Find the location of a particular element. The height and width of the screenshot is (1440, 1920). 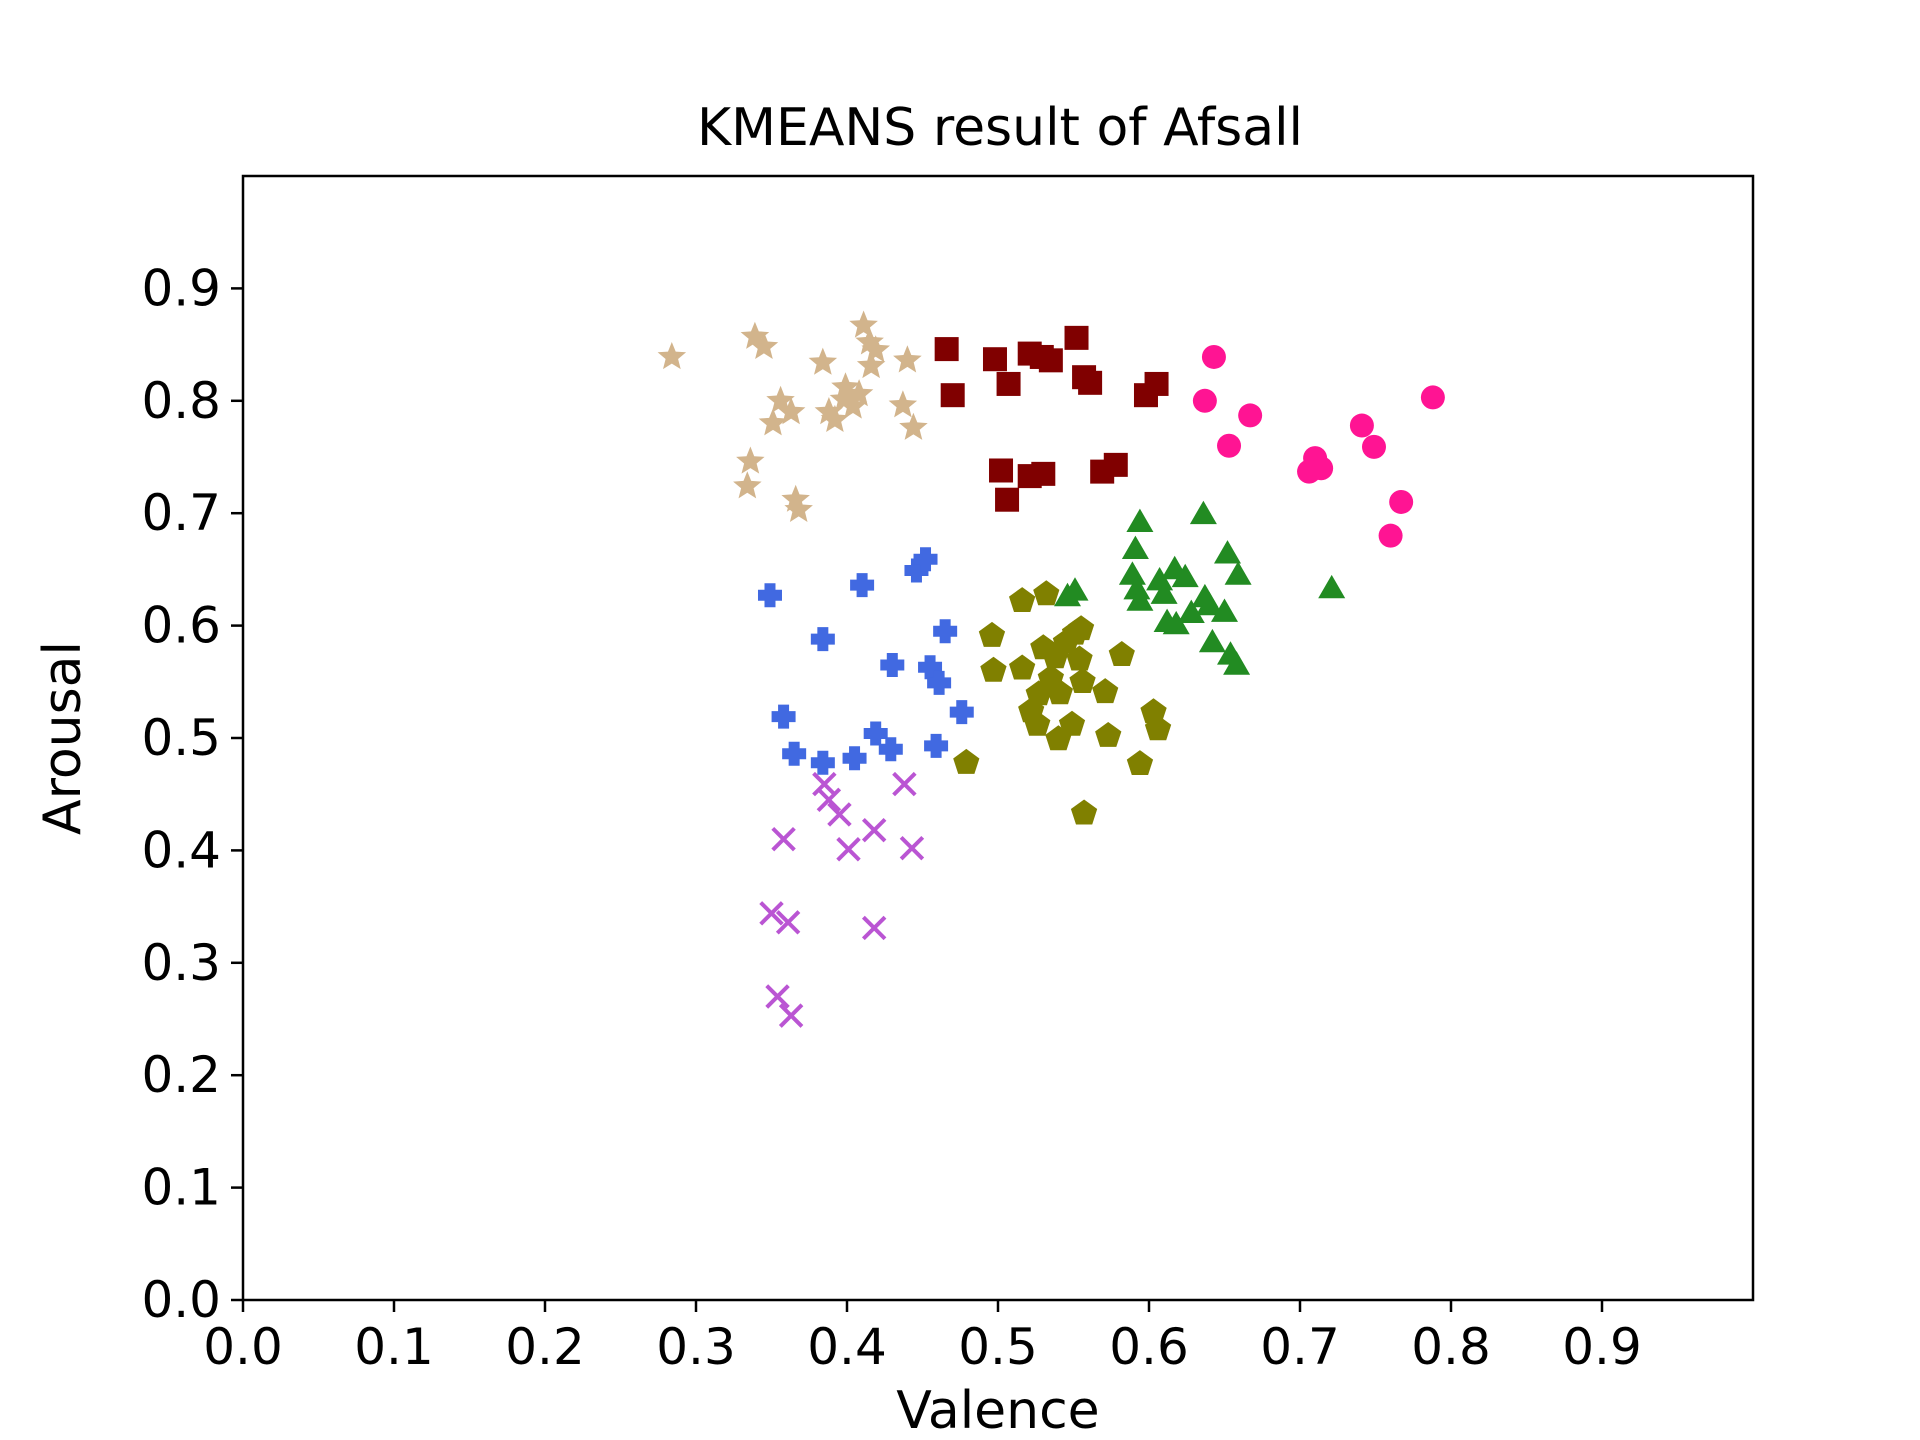

x-tick-label: 0.4 is located at coordinates (847, 1347).